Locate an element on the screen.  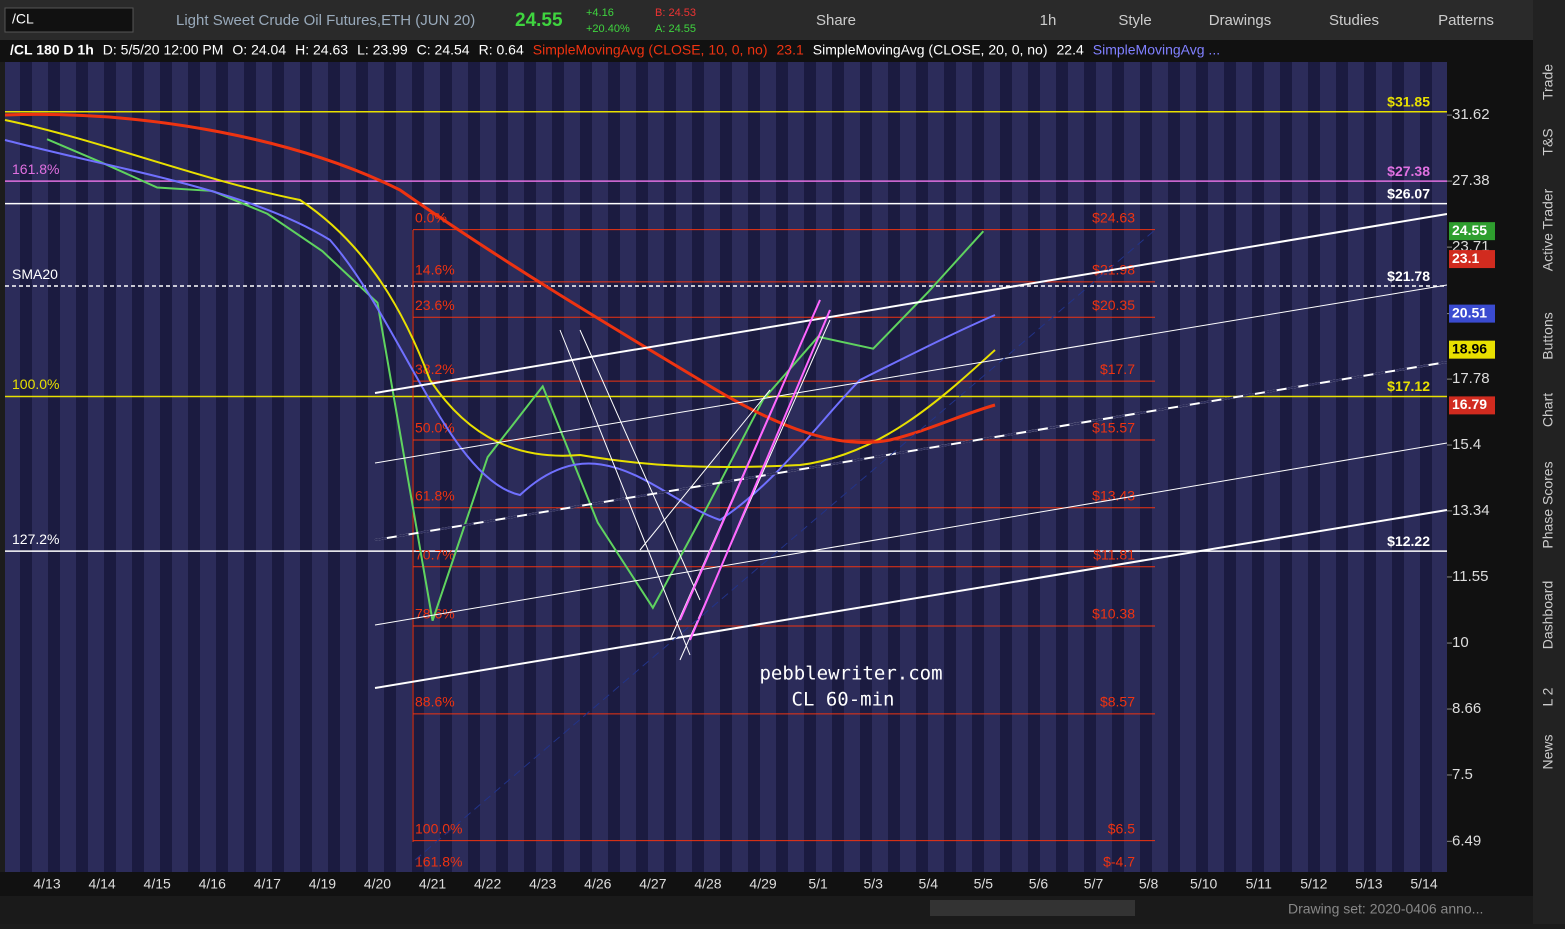
x-tick-label: 4/29 is located at coordinates (762, 884).